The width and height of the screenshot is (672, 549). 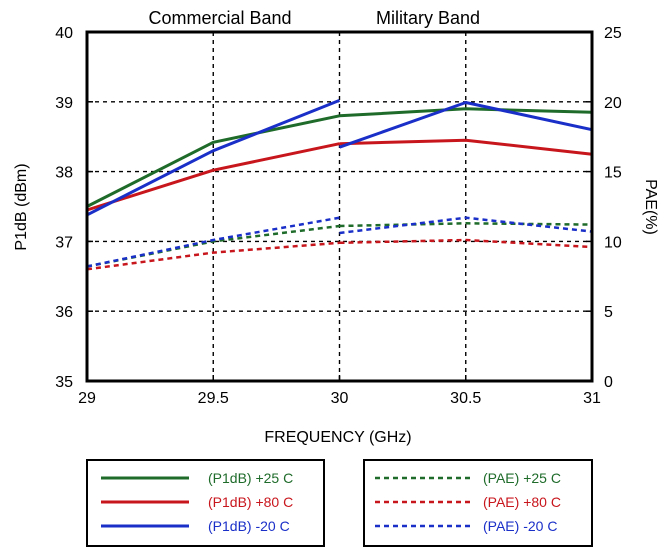 What do you see at coordinates (213, 398) in the screenshot?
I see `x-tick-label-1: 29.5` at bounding box center [213, 398].